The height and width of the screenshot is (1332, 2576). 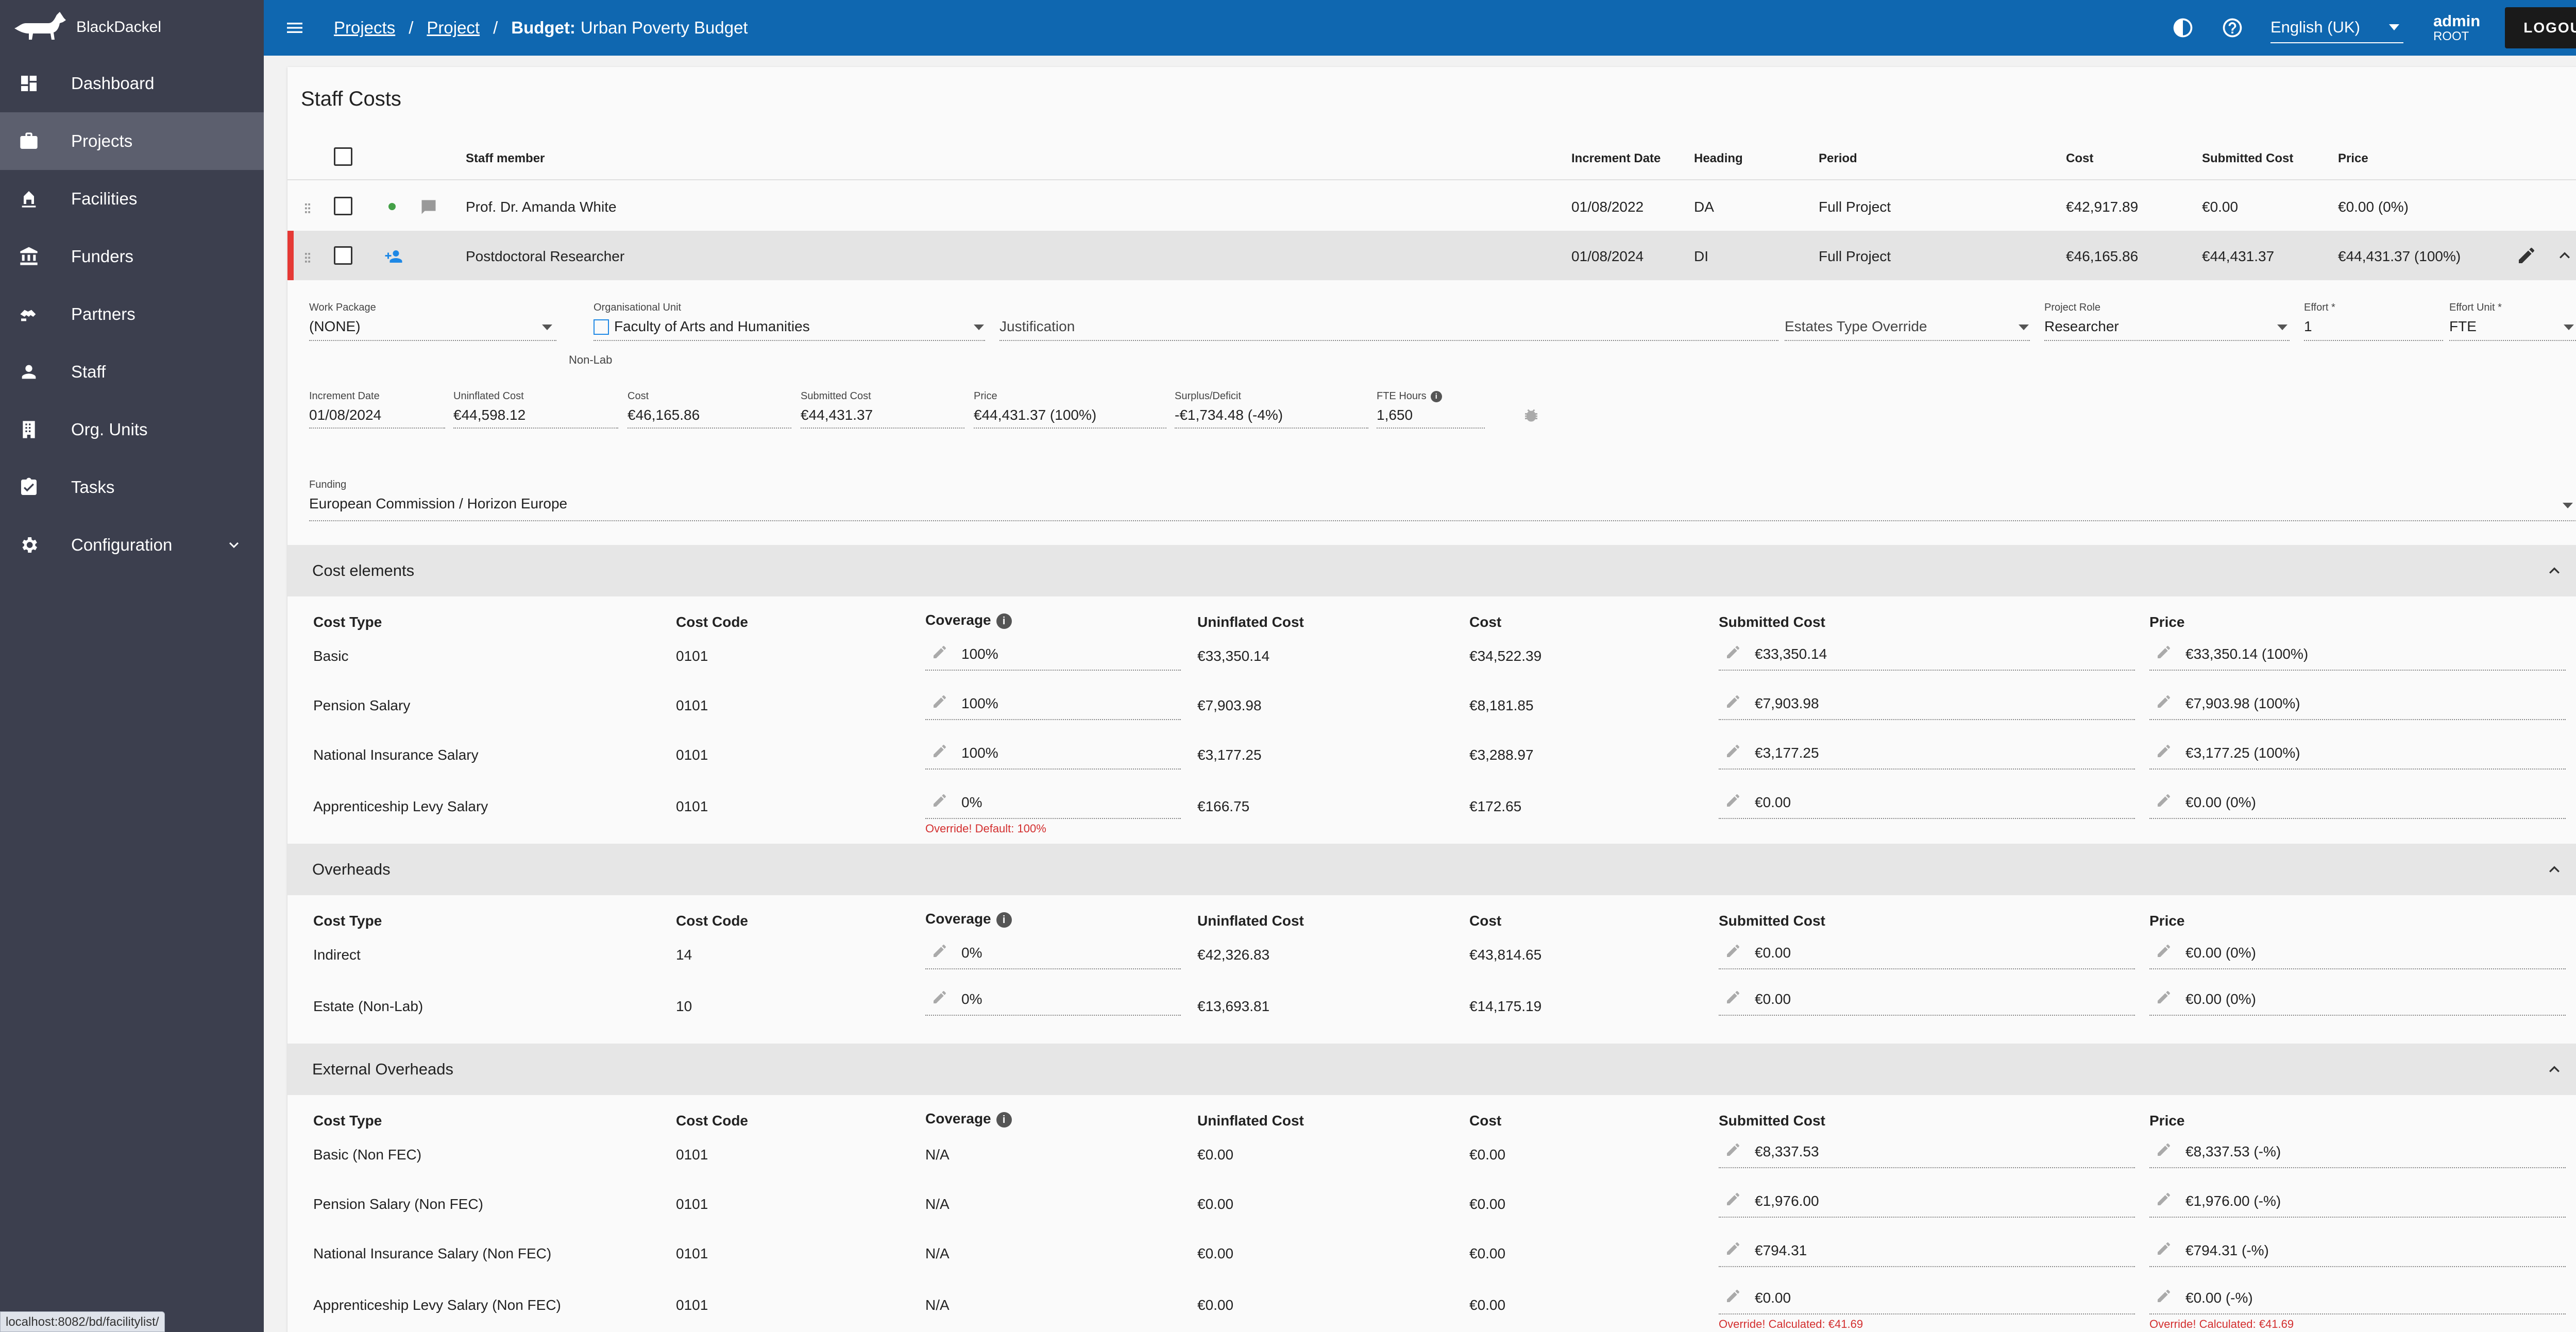 What do you see at coordinates (2308, 326) in the screenshot?
I see `effort-value: 1` at bounding box center [2308, 326].